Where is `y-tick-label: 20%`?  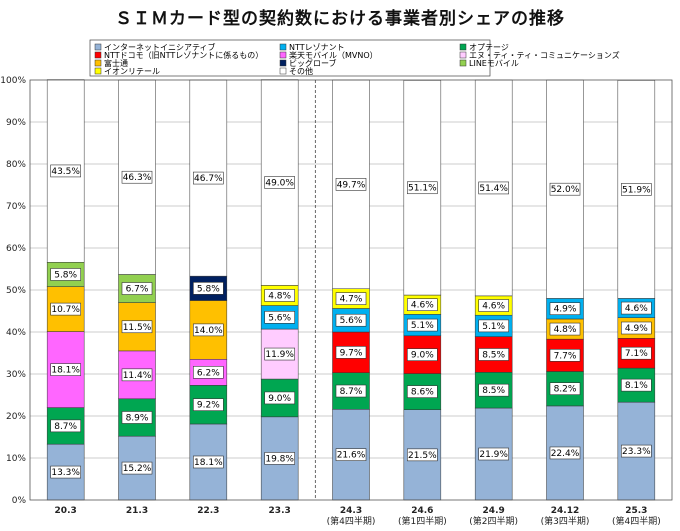
y-tick-label: 20% is located at coordinates (16, 417).